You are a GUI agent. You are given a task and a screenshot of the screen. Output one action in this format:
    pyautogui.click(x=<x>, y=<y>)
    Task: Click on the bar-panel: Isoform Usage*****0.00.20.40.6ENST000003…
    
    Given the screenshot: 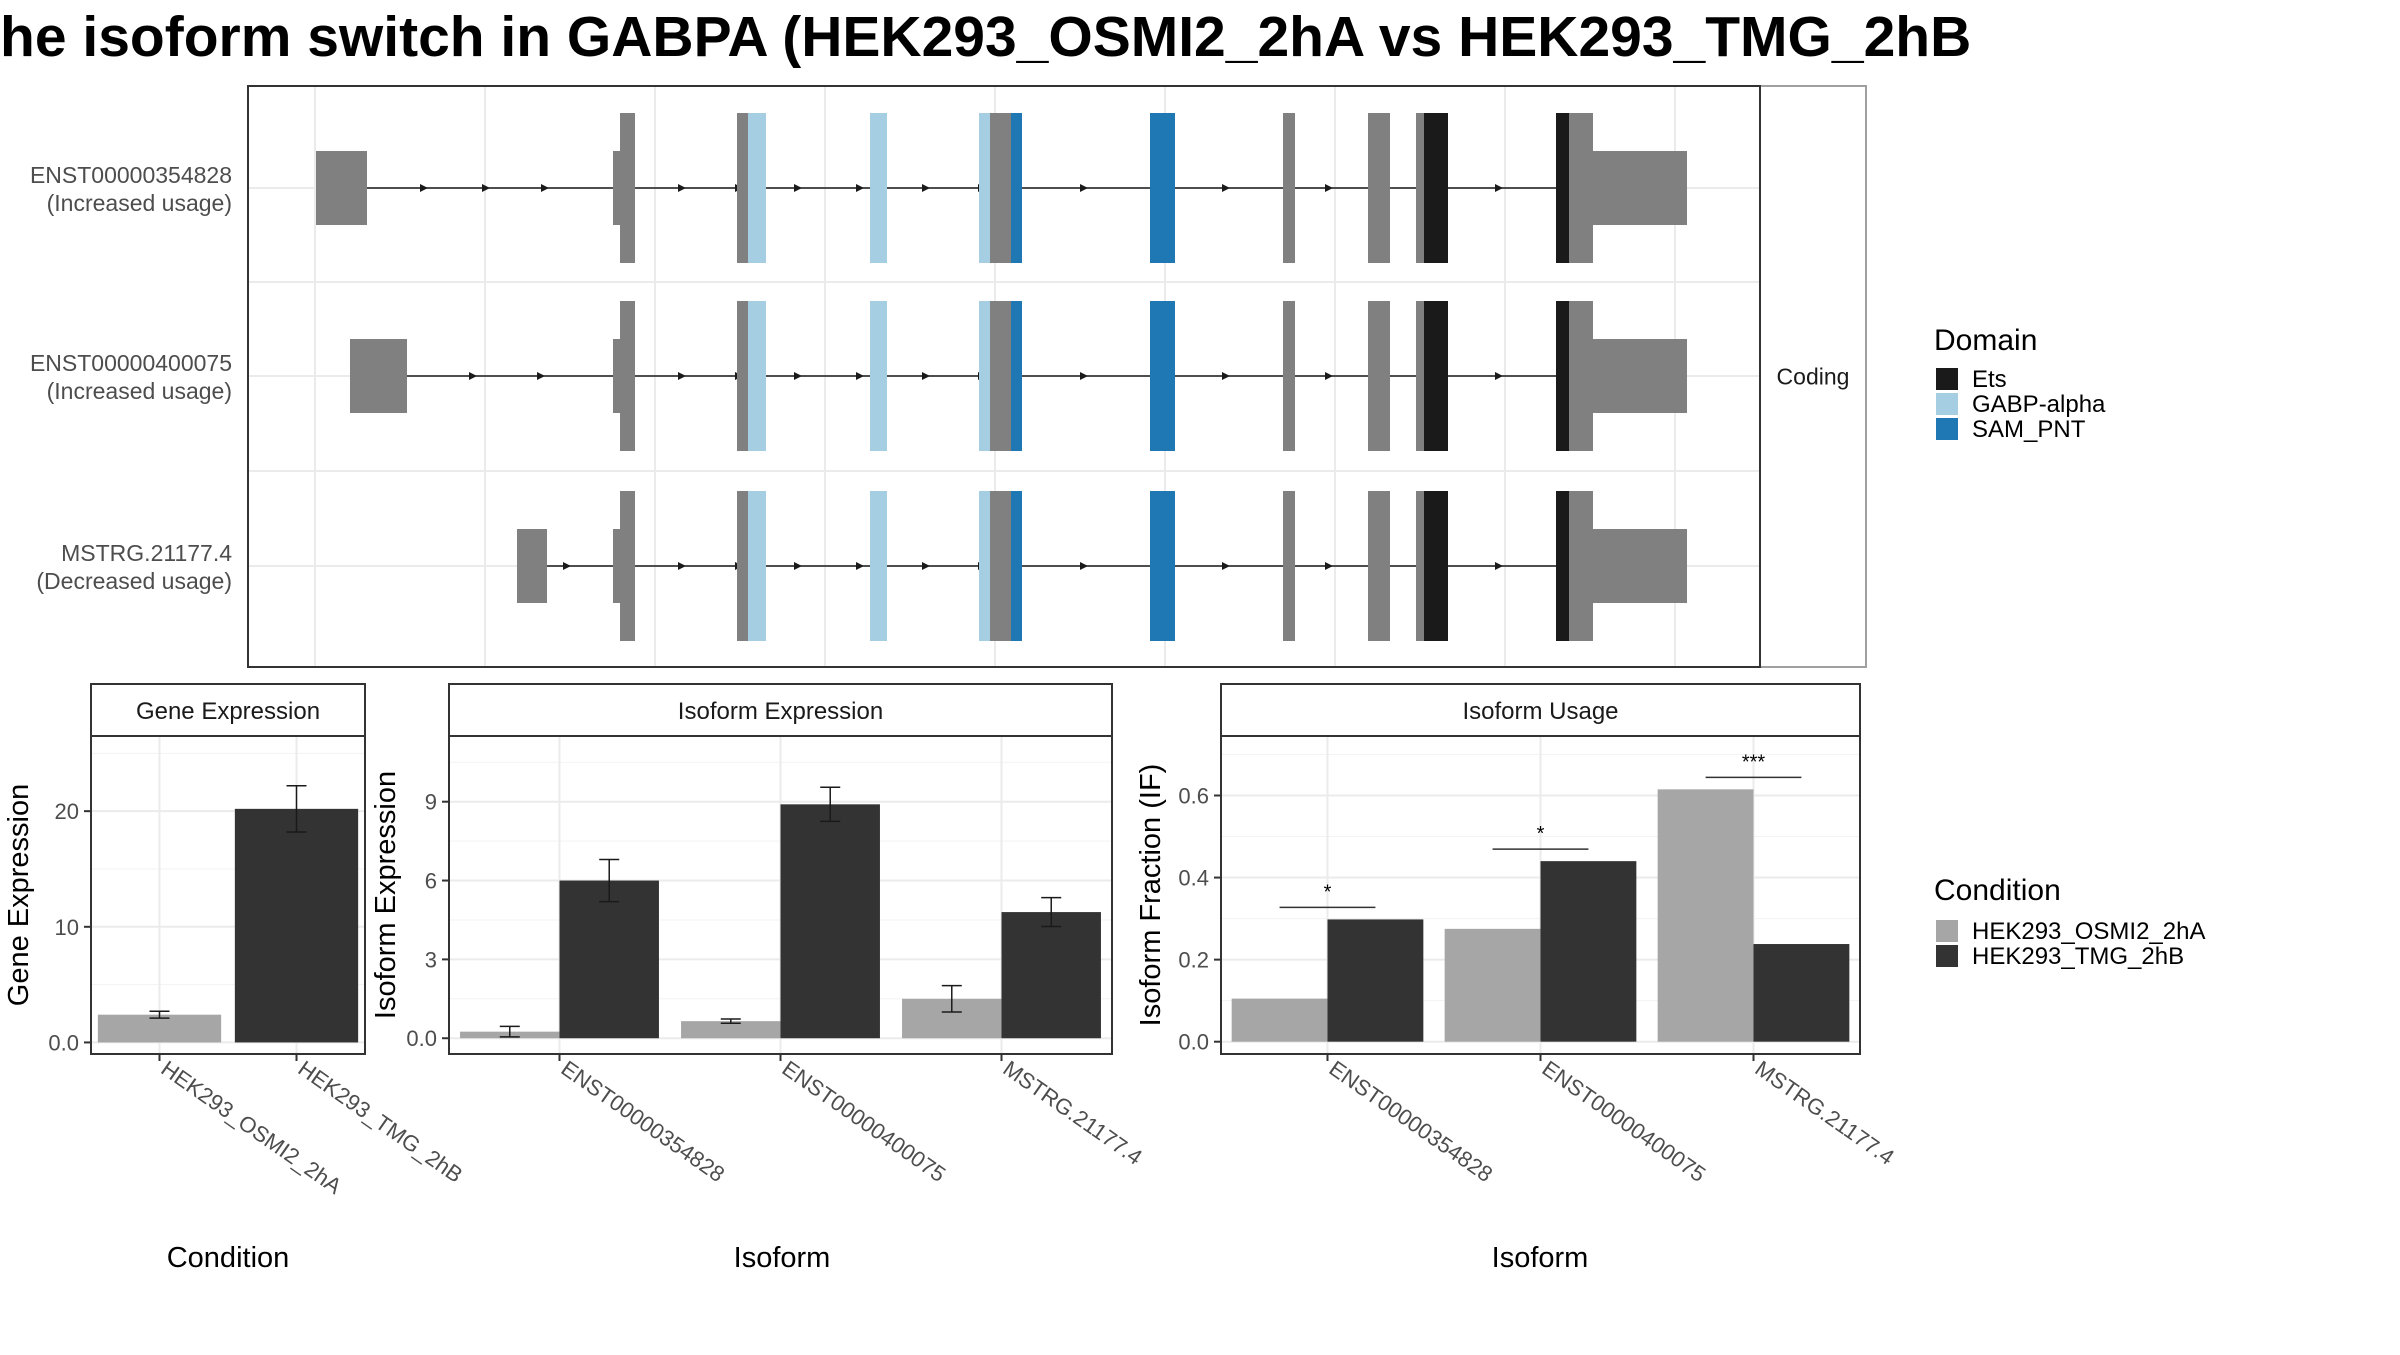 What is the action you would take?
    pyautogui.click(x=1517, y=978)
    